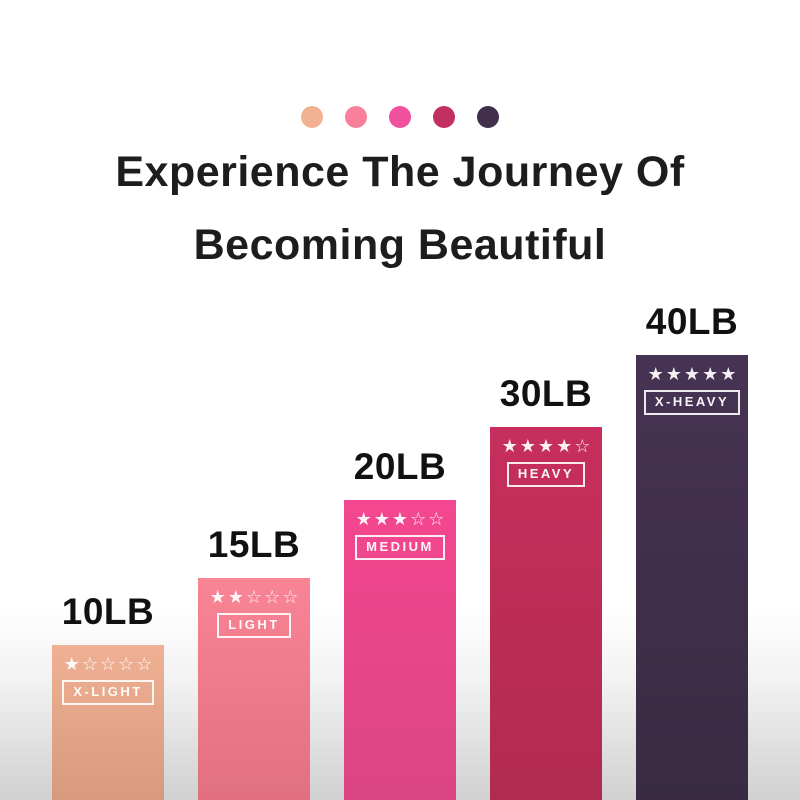 Image resolution: width=800 pixels, height=800 pixels. Describe the element at coordinates (254, 544) in the screenshot. I see `bar-weight-label: 15LB` at that location.